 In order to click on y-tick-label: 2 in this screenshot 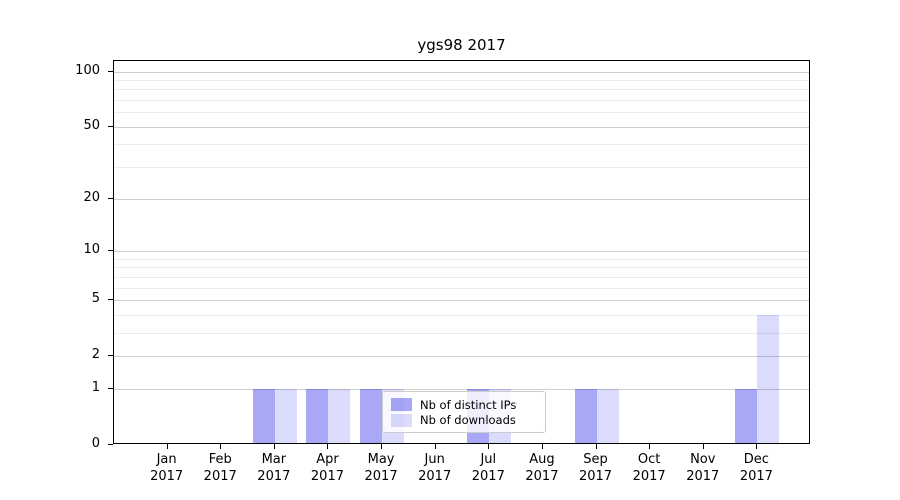, I will do `click(95, 355)`.